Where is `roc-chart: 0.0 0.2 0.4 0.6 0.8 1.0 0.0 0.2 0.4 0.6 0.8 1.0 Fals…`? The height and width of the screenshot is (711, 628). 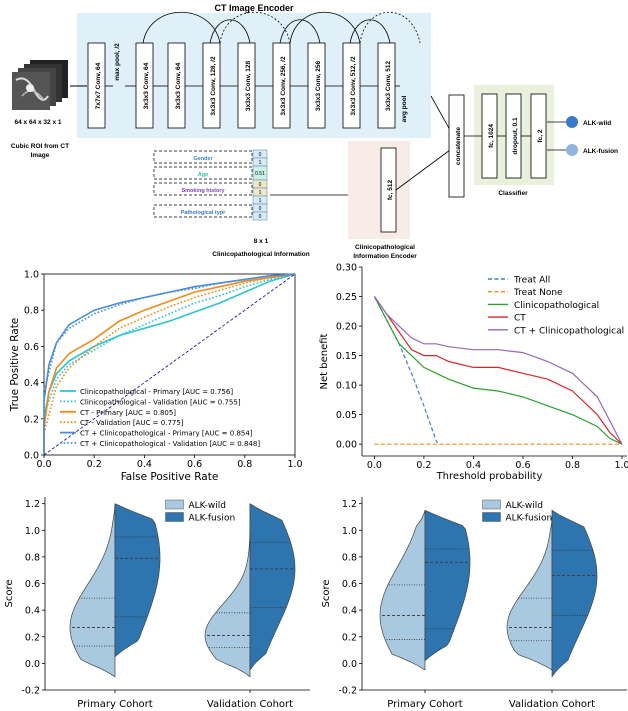 roc-chart: 0.0 0.2 0.4 0.6 0.8 1.0 0.0 0.2 0.4 0.6 0.8 1.0 Fals… is located at coordinates (156, 377).